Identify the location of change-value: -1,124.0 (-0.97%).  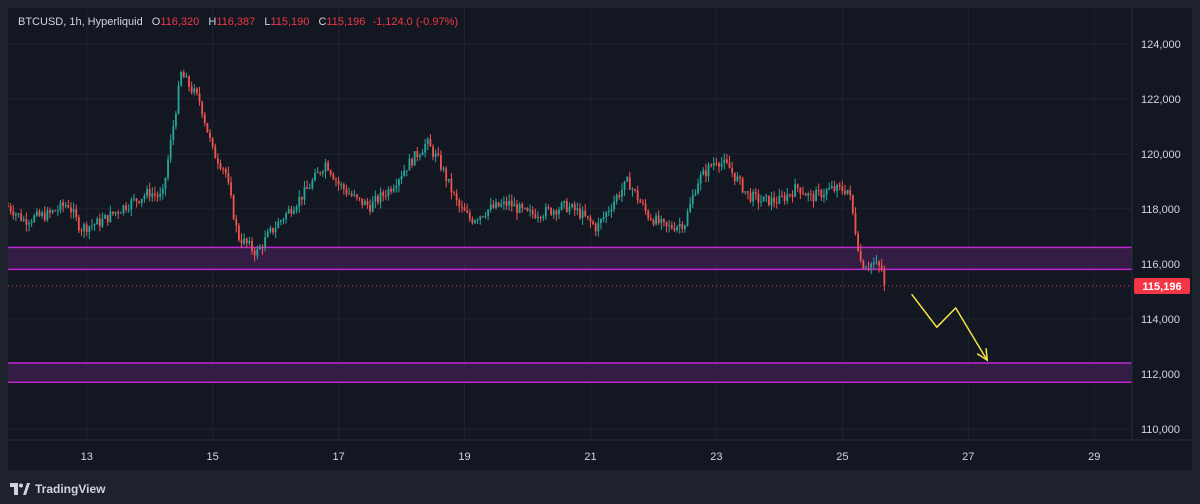
(415, 22).